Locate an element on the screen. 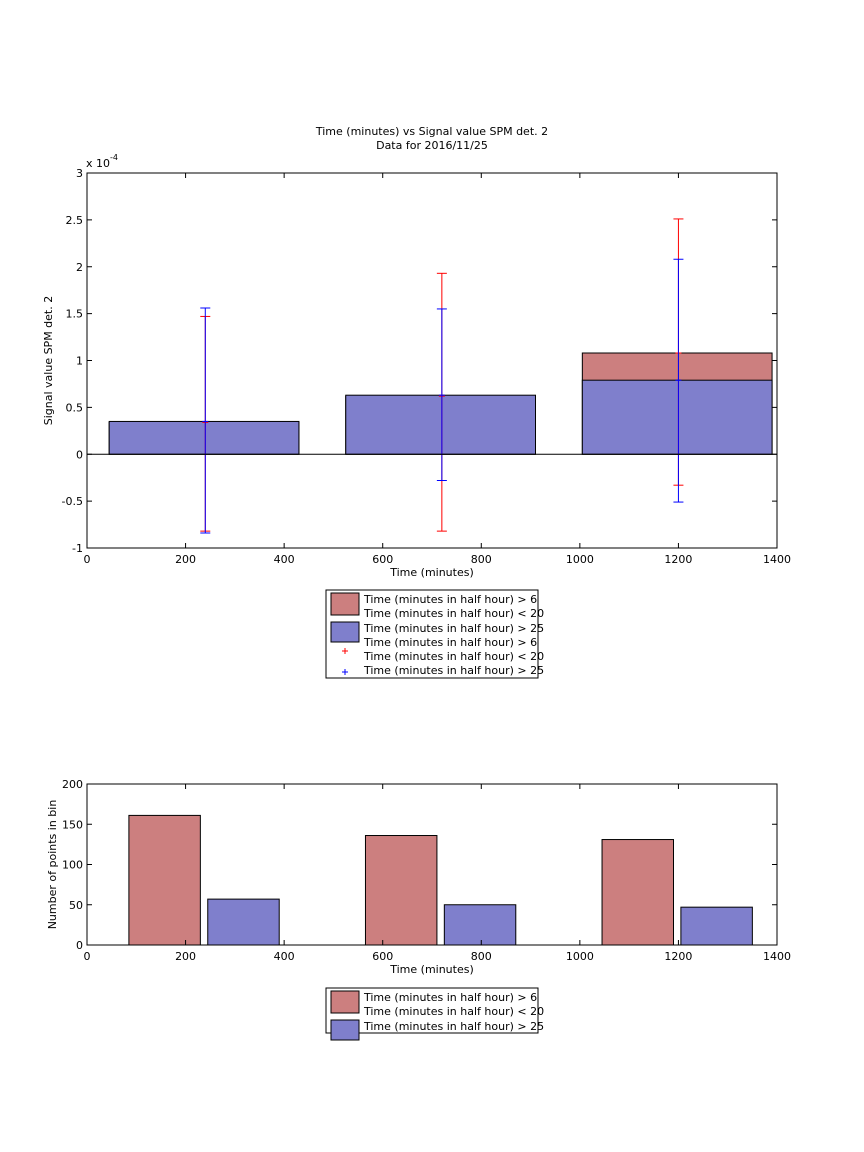 This screenshot has width=864, height=1152. y-tick-label: 3 is located at coordinates (79, 173).